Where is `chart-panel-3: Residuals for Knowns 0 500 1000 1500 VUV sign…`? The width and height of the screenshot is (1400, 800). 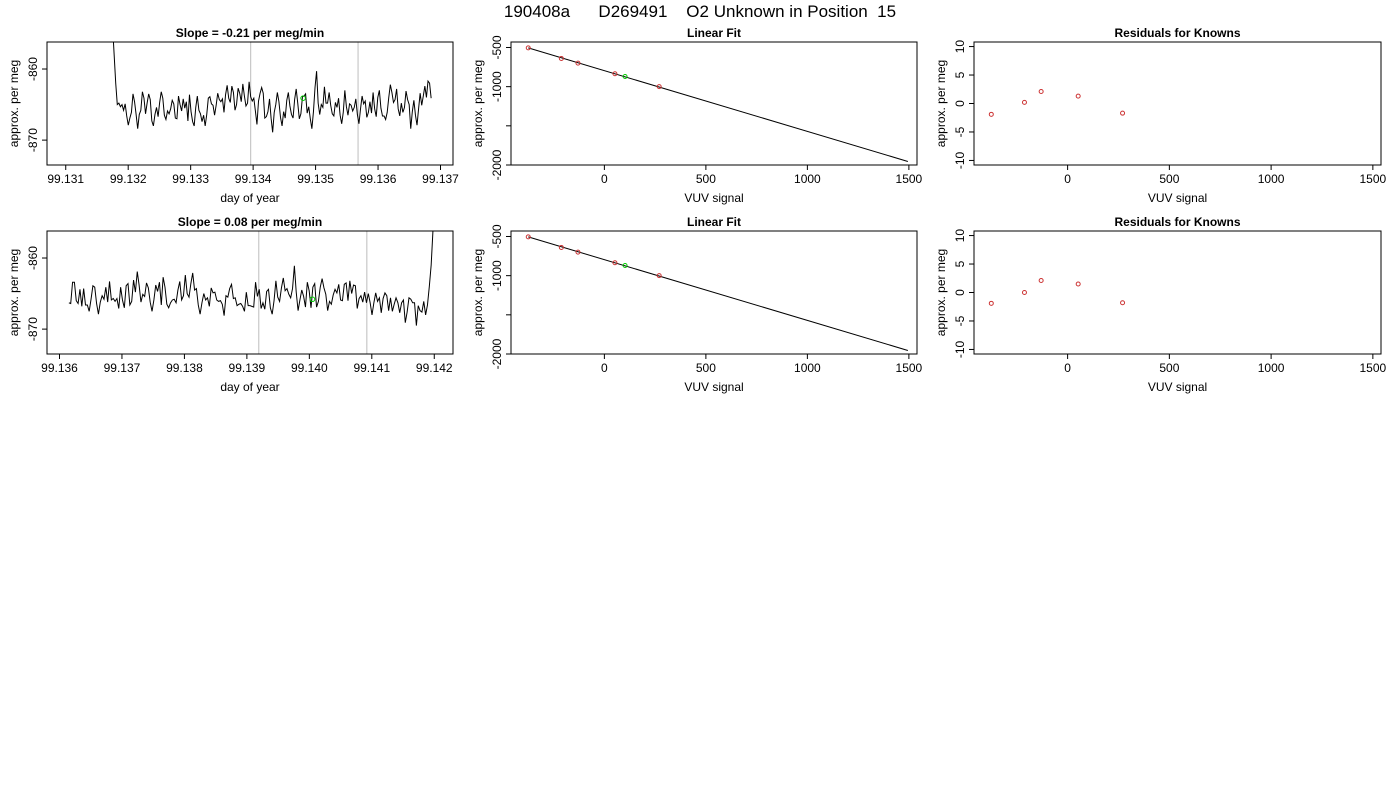 chart-panel-3: Residuals for Knowns 0 500 1000 1500 VUV sign… is located at coordinates (1160, 115).